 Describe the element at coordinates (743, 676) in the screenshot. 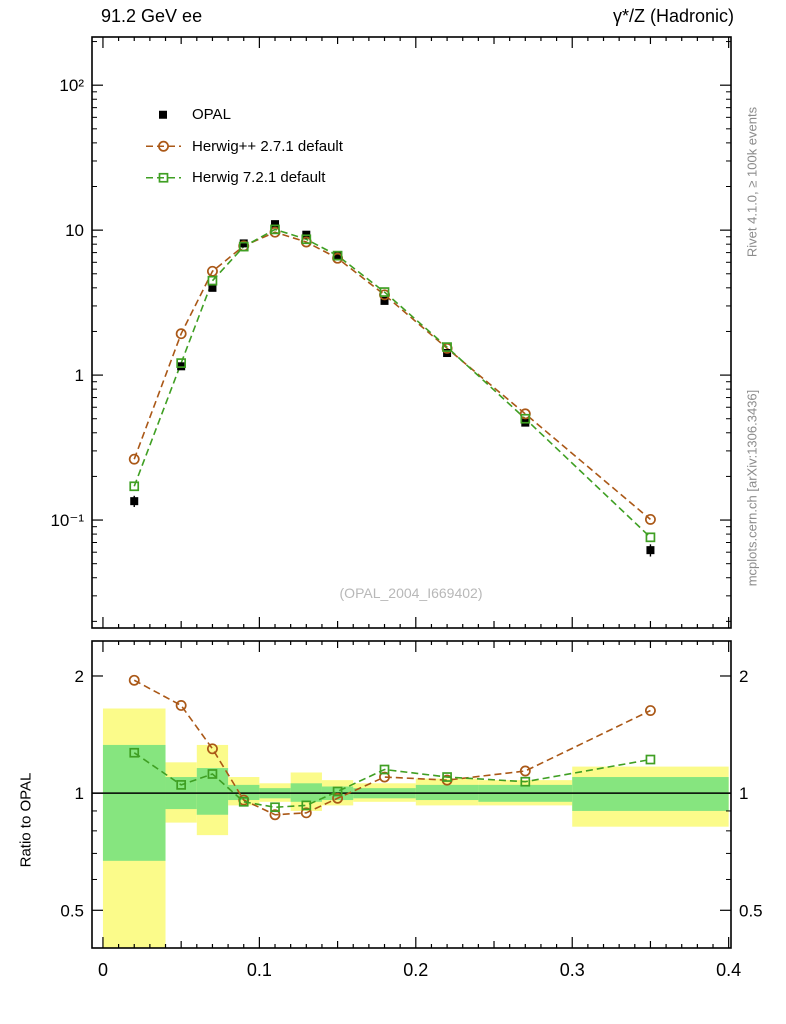

I see `ratio-y-tick-label-right: 2` at that location.